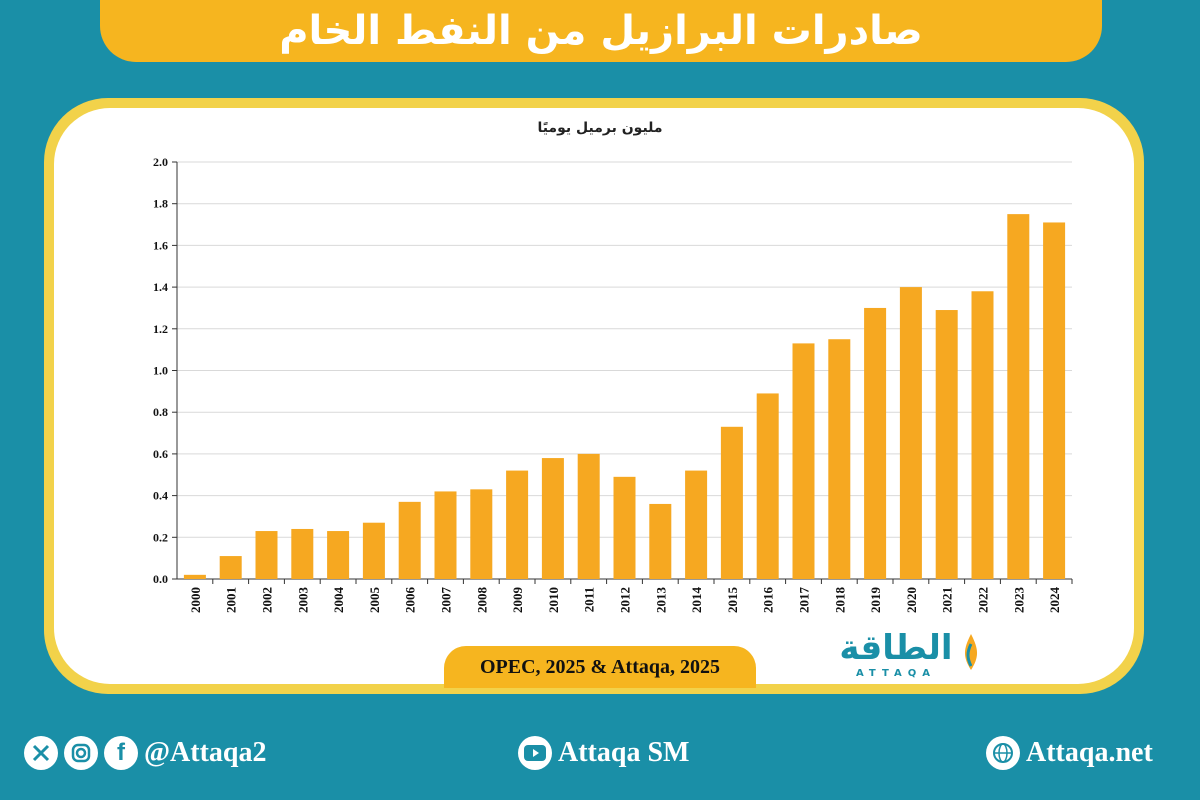 The height and width of the screenshot is (800, 1200). I want to click on y-tick-label: 0.2, so click(160, 537).